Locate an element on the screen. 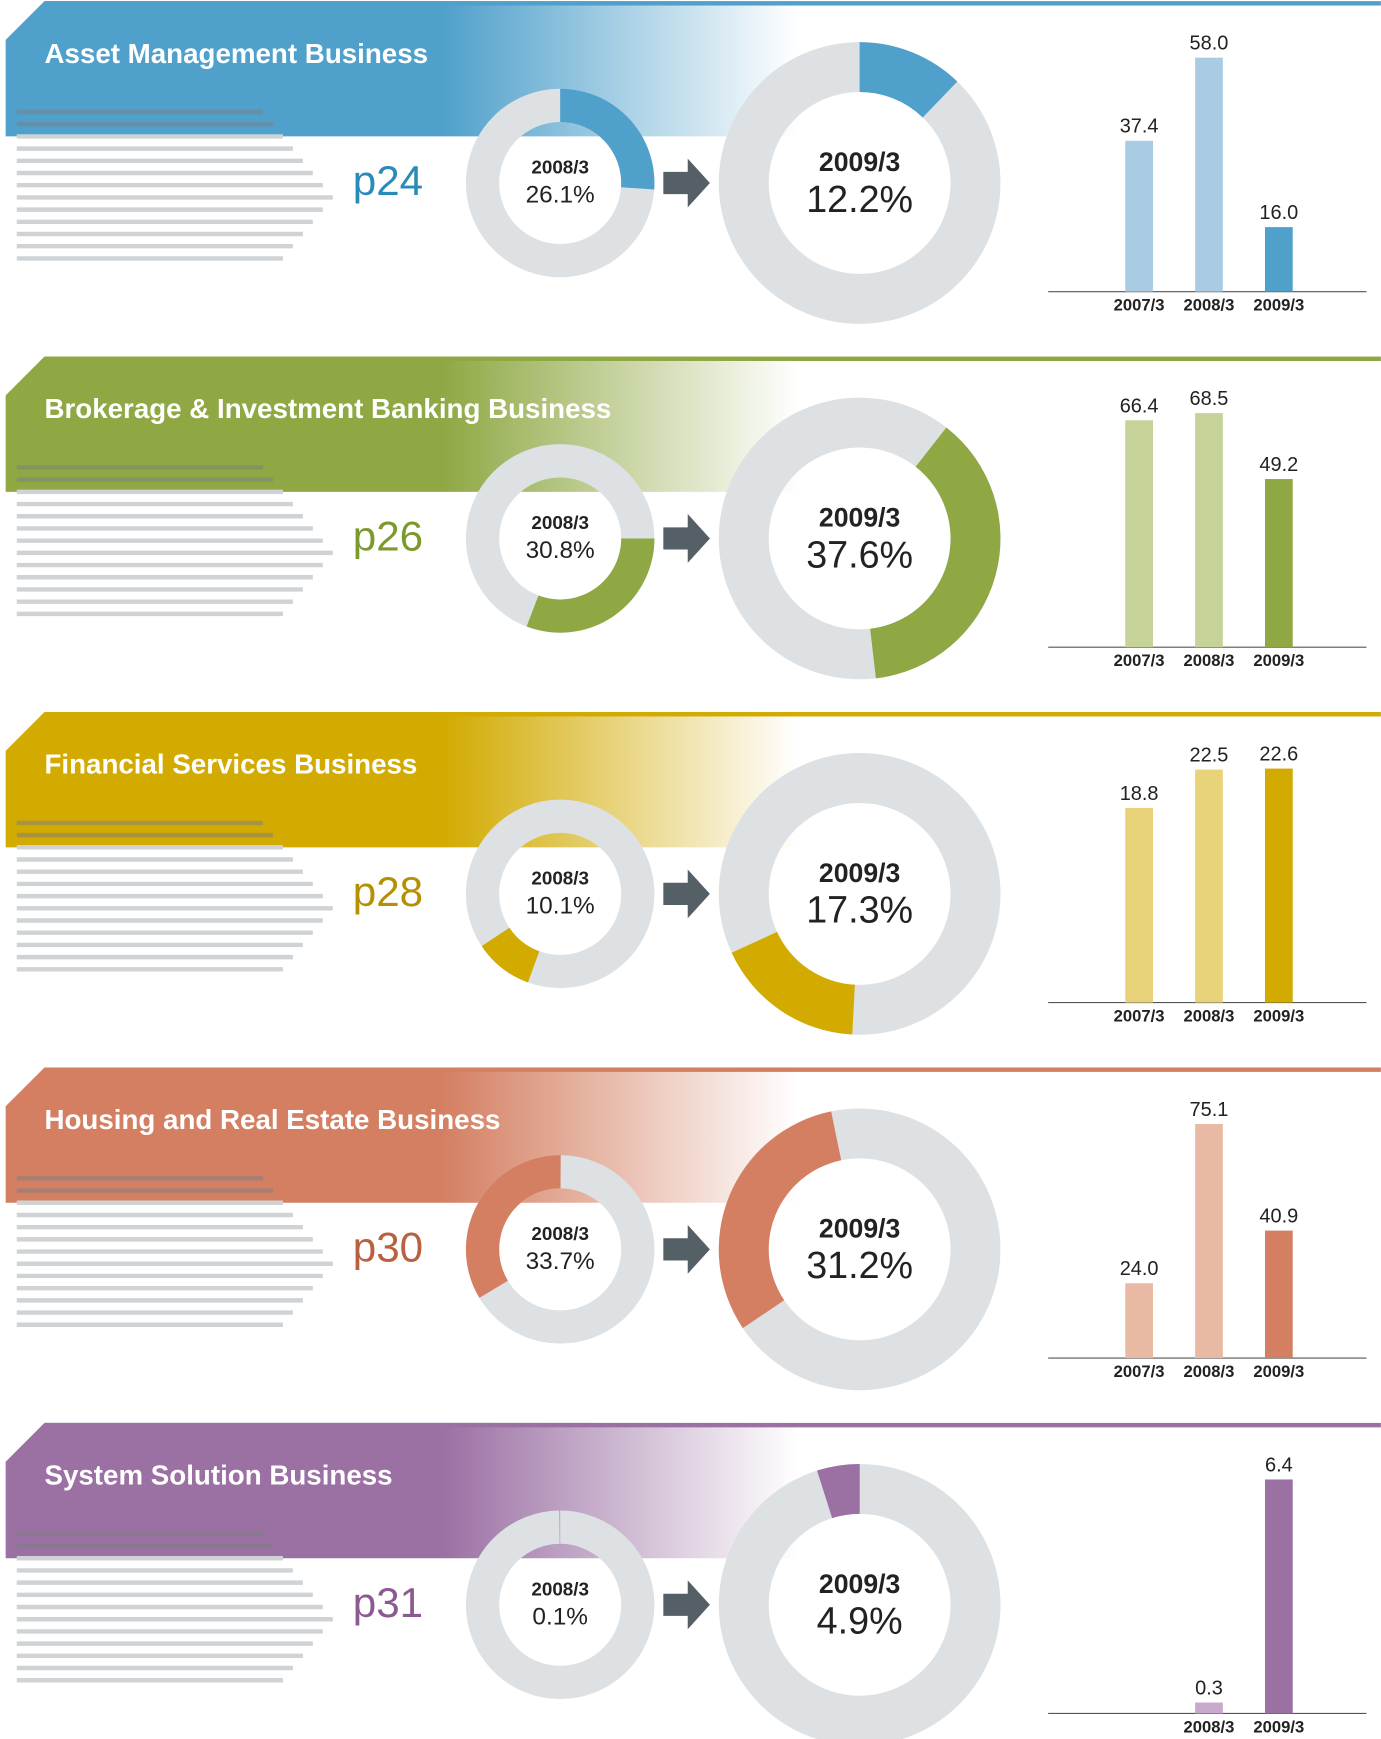 The image size is (1381, 1739). page-ref: p31 is located at coordinates (388, 1602).